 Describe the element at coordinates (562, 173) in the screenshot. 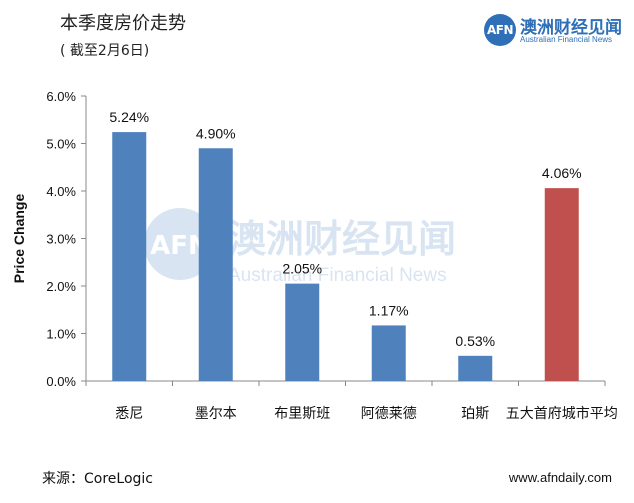

I see `data-label: 4.06%` at that location.